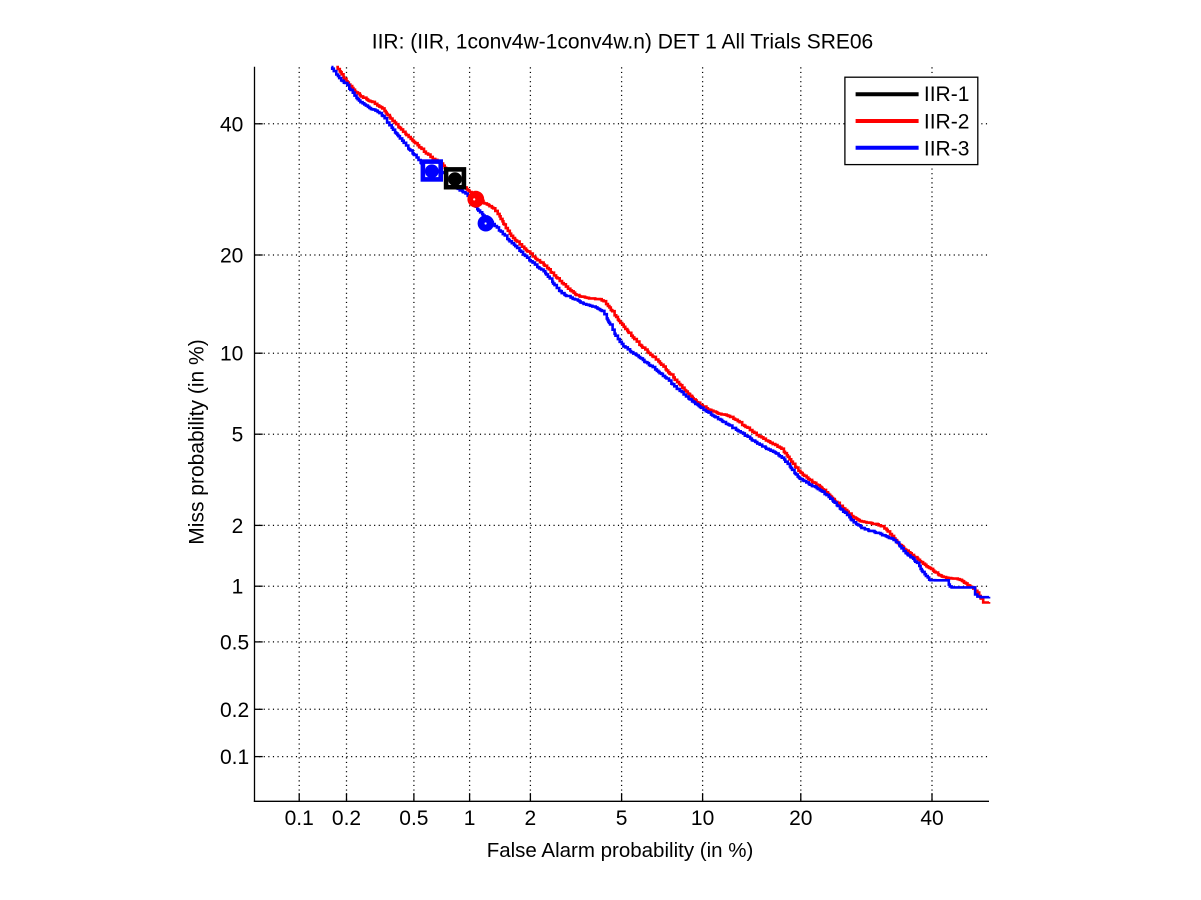  What do you see at coordinates (197, 441) in the screenshot?
I see `svg-text: Miss probability (in %)` at bounding box center [197, 441].